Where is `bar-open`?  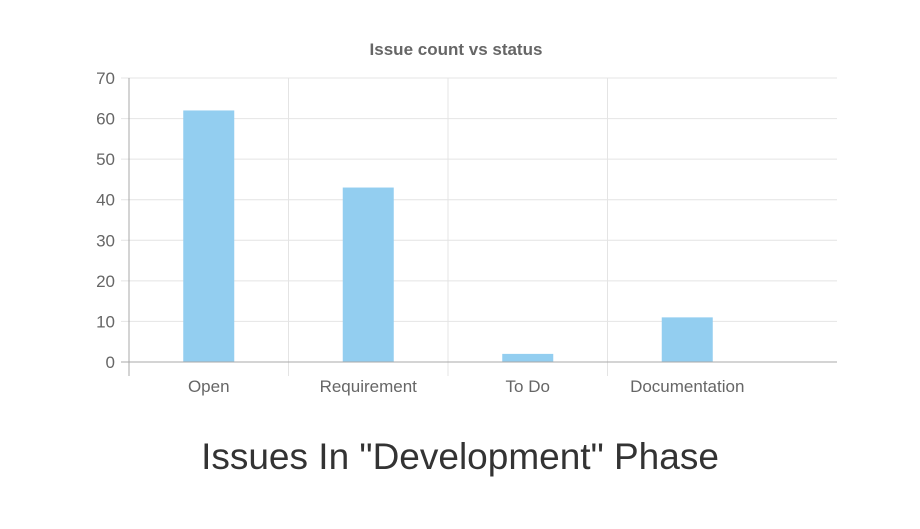
bar-open is located at coordinates (209, 236).